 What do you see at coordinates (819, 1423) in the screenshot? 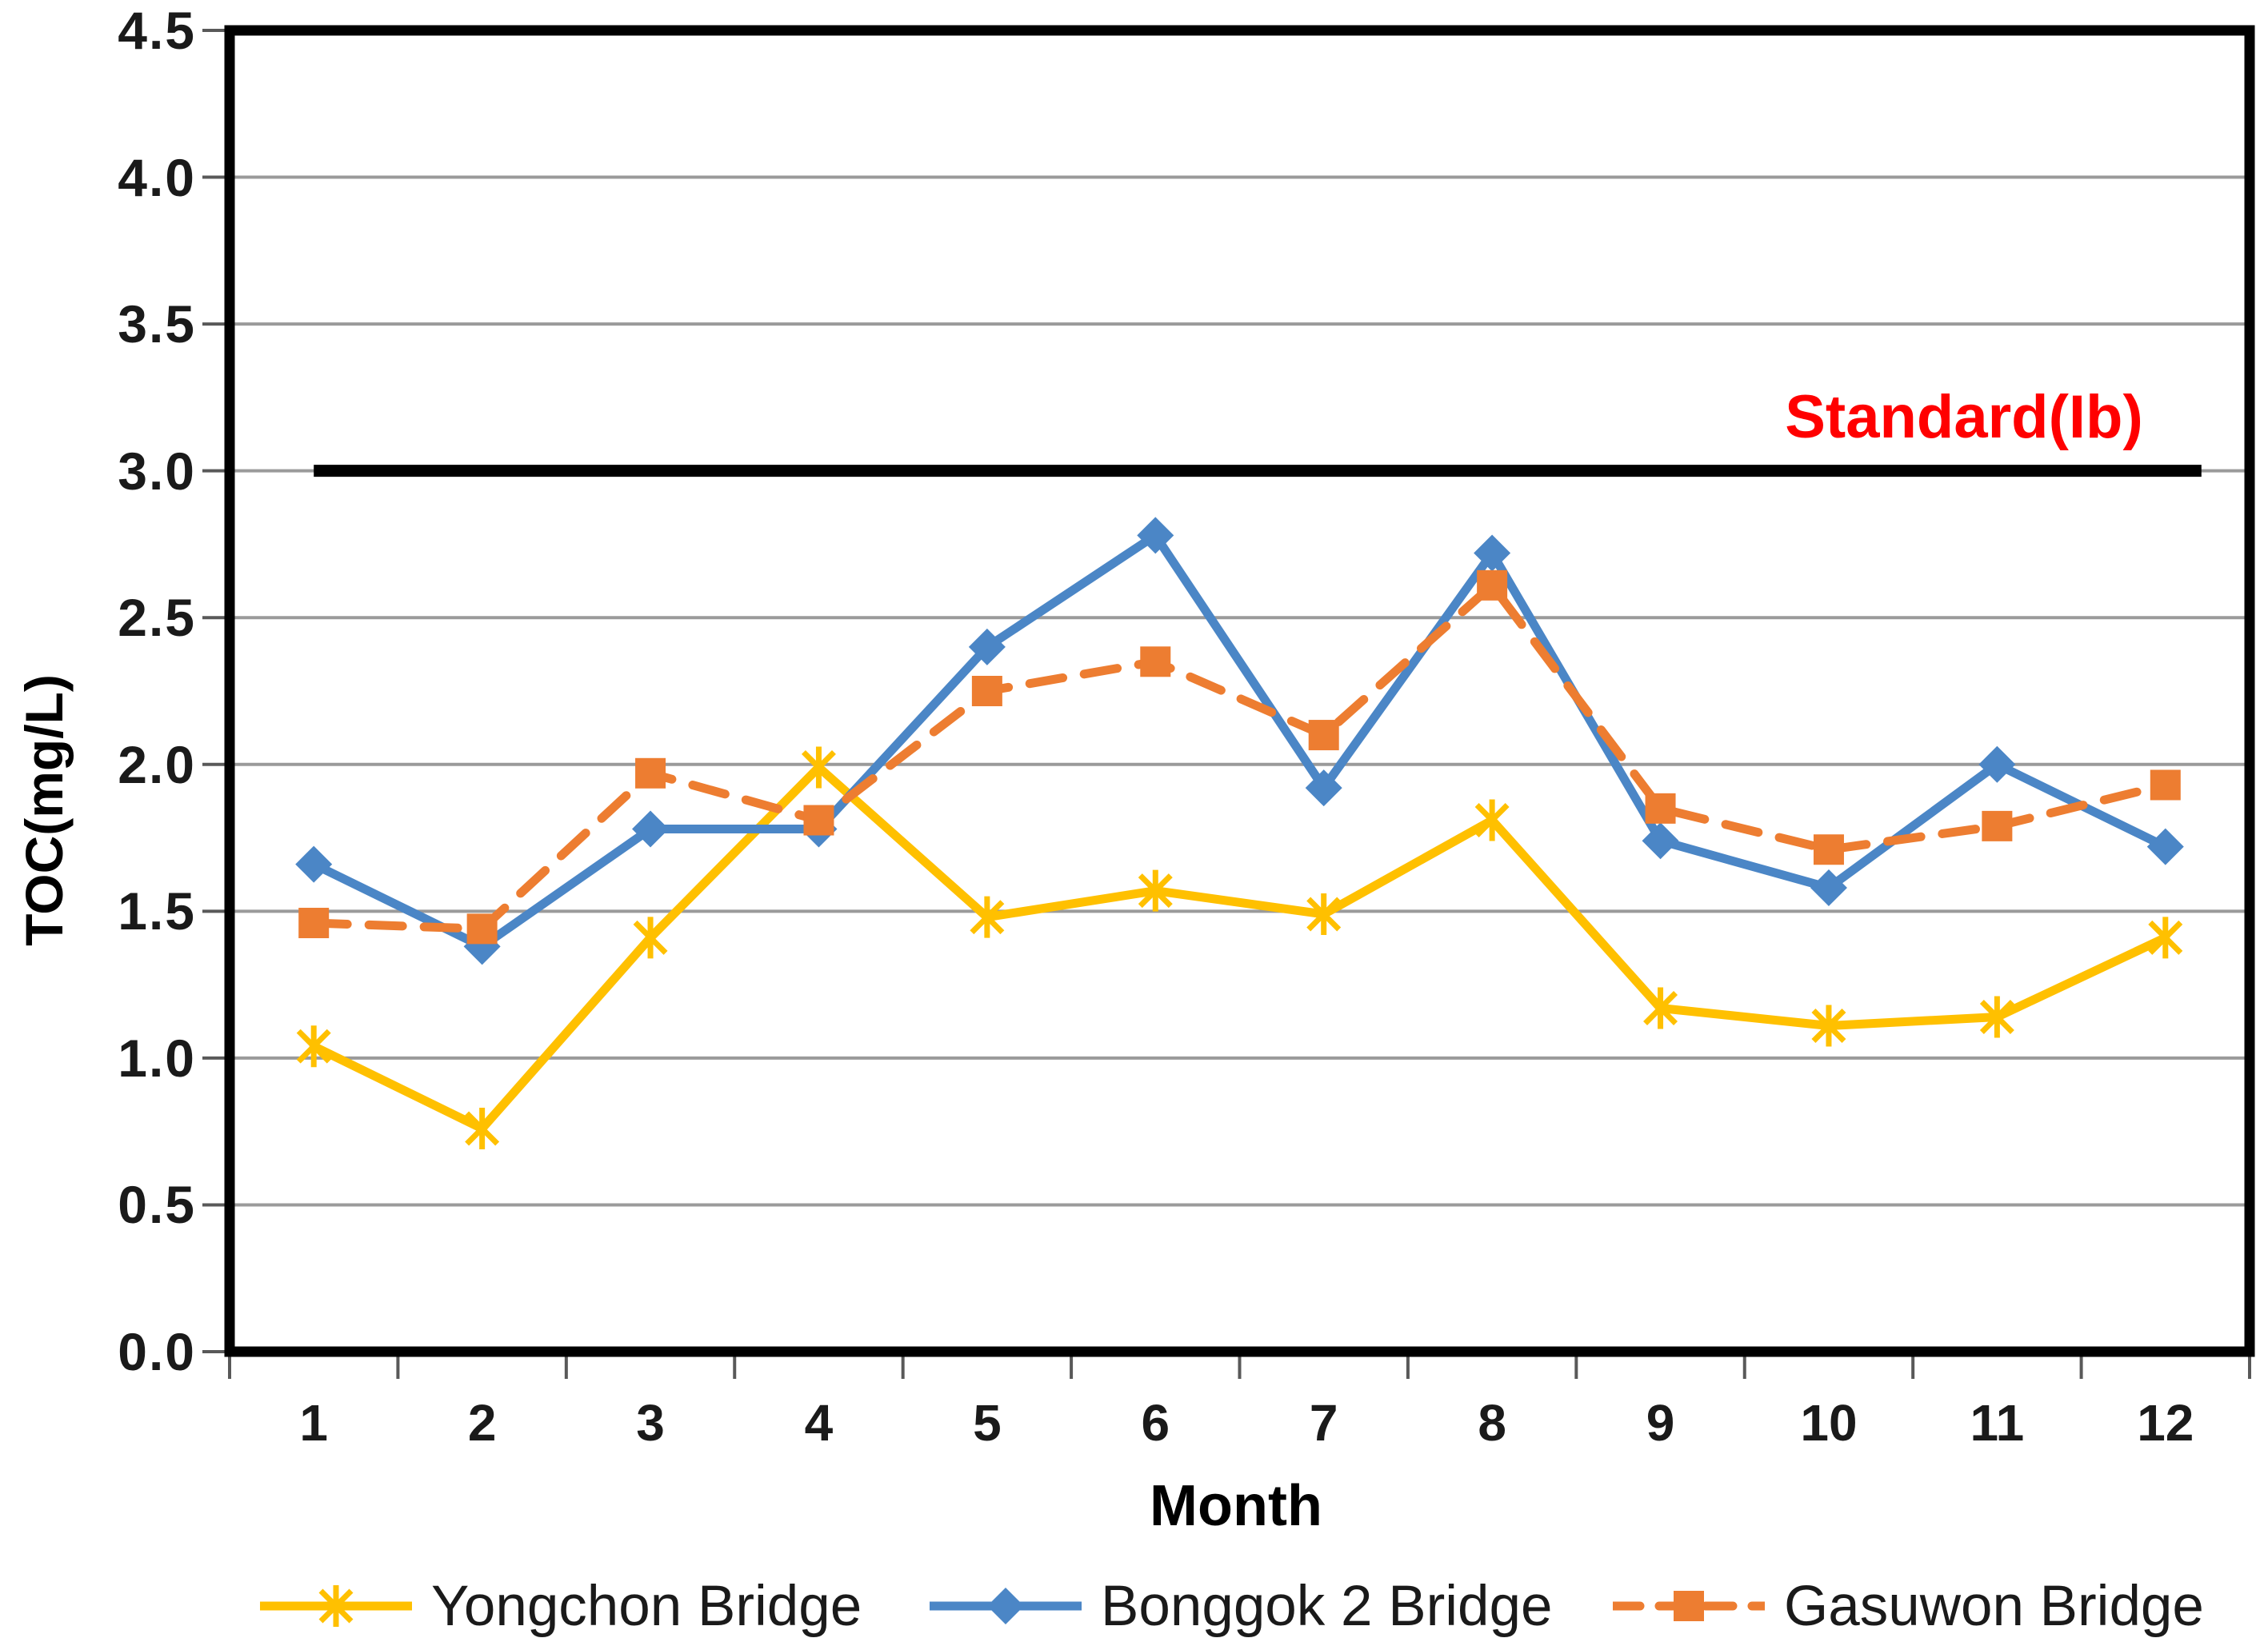
I see `x-tick-label: 4` at bounding box center [819, 1423].